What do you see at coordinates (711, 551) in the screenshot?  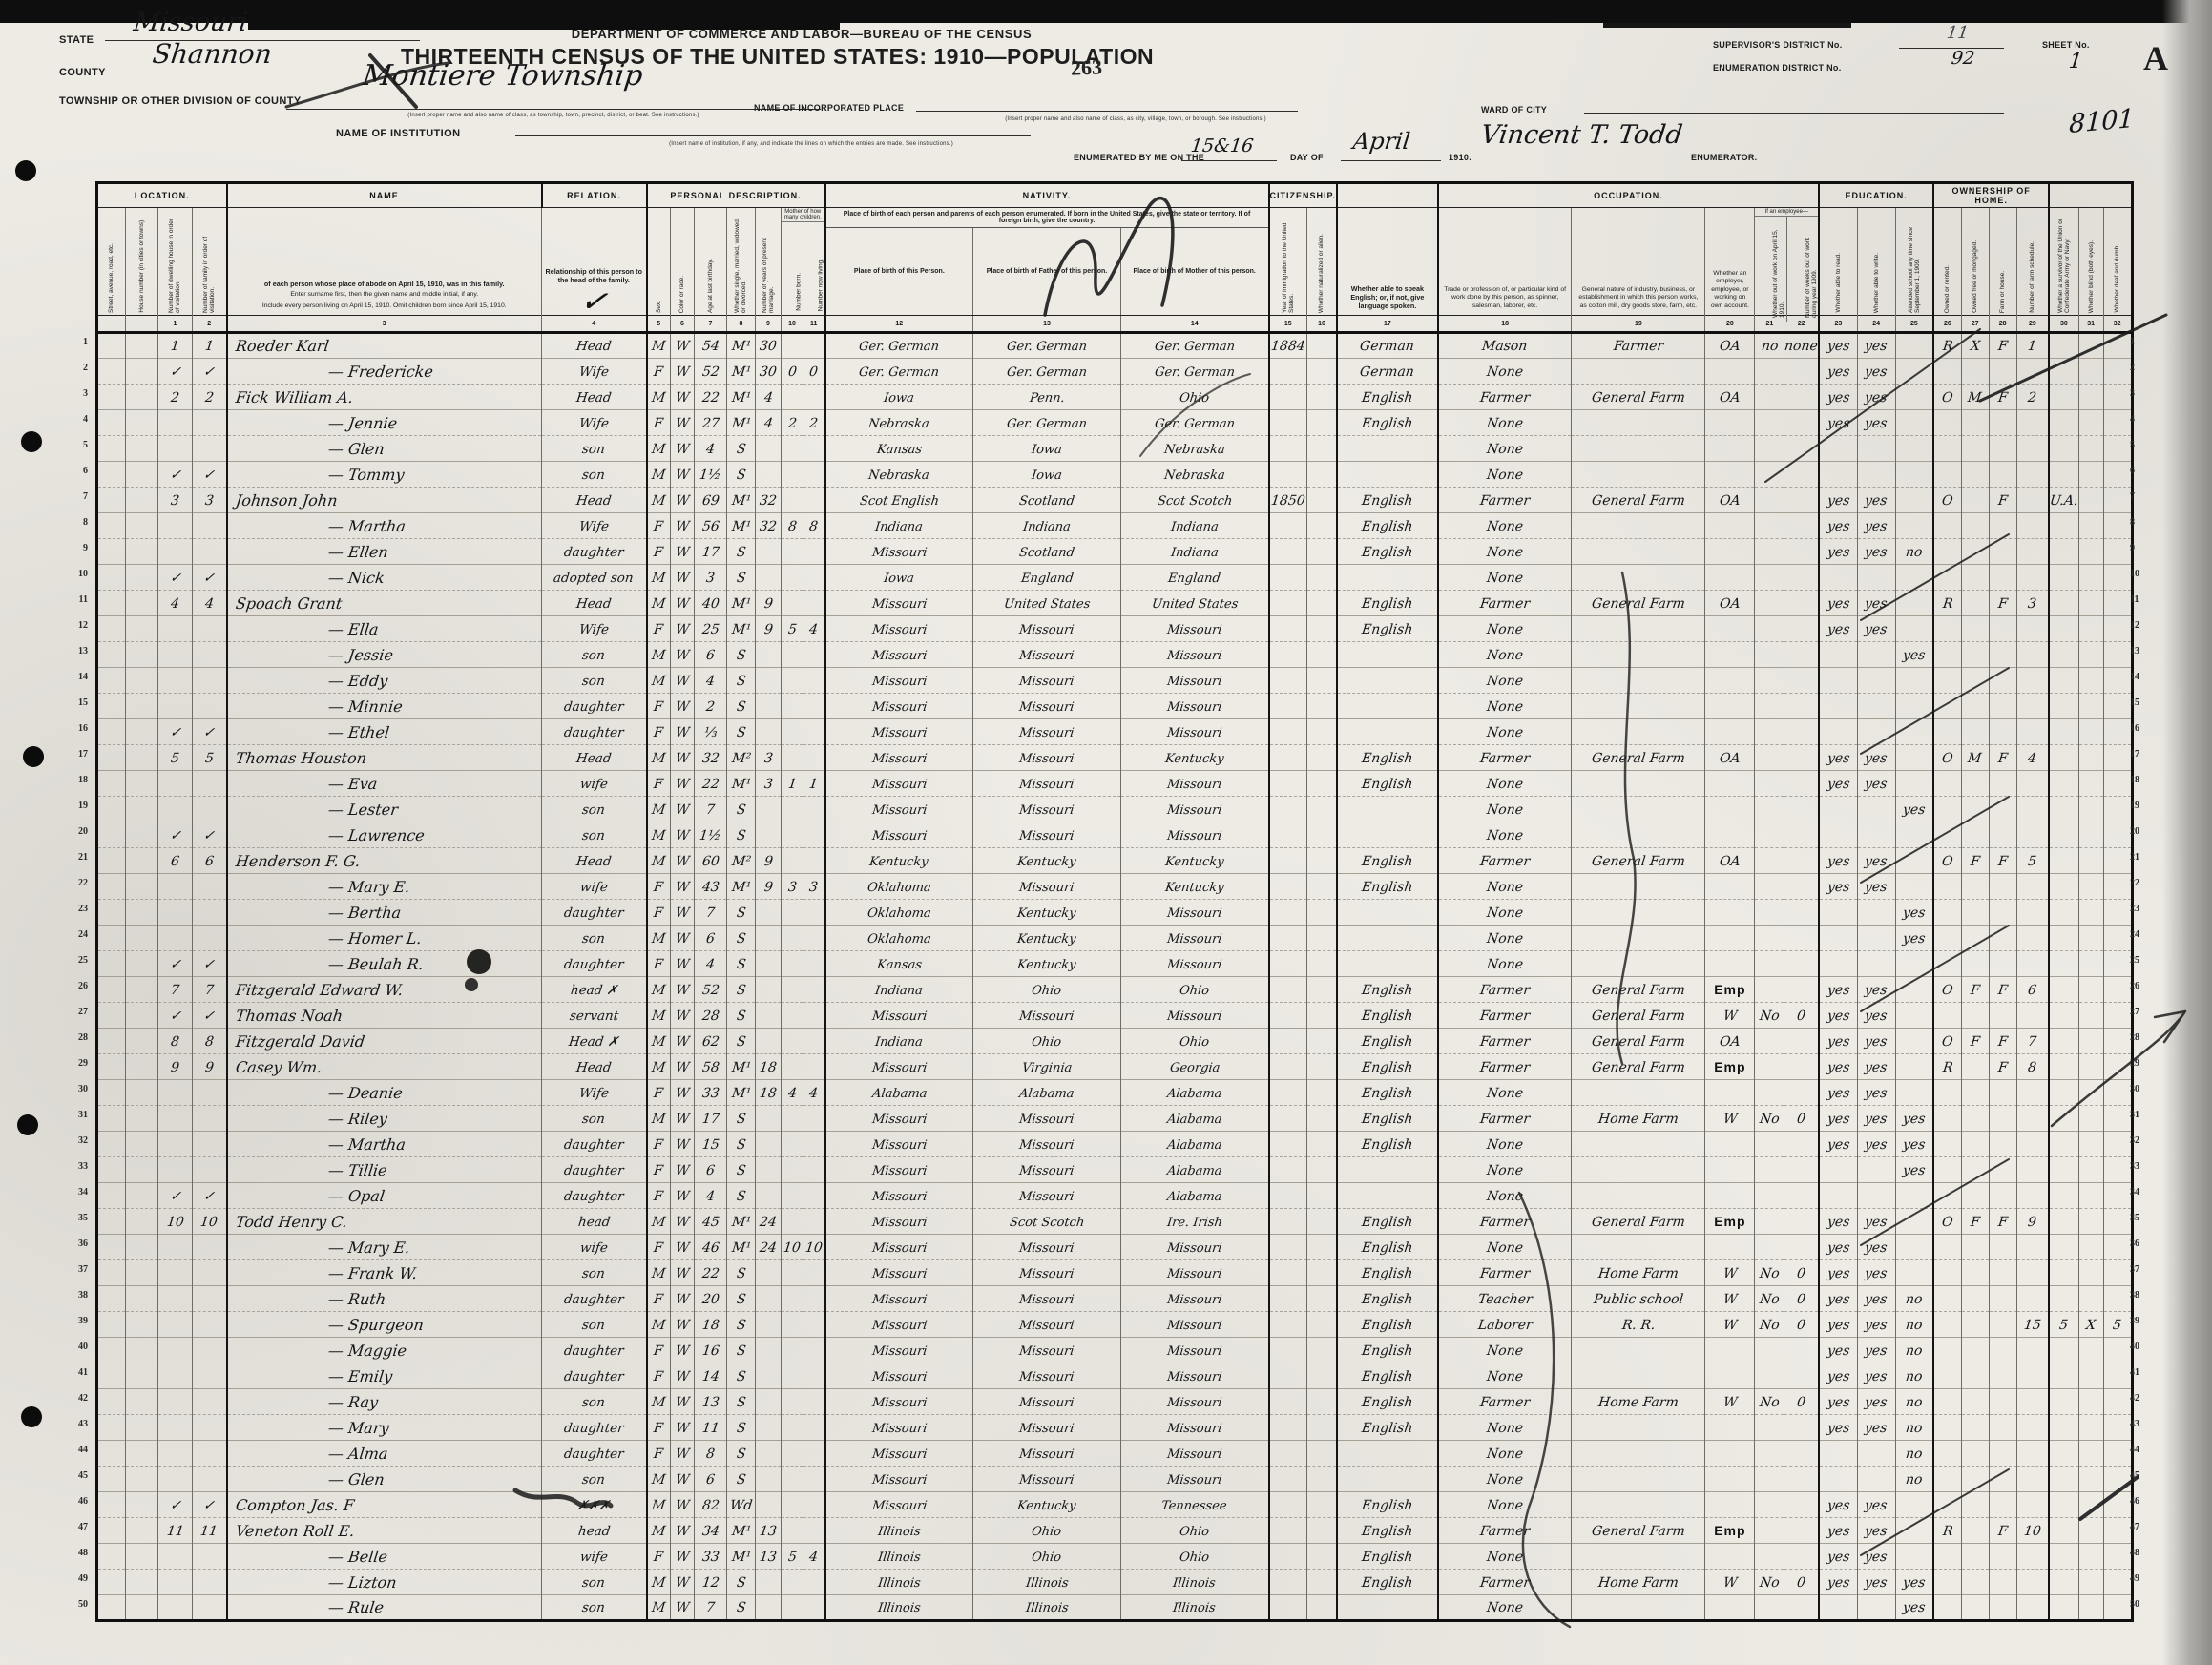 I see `cell-age: 17` at bounding box center [711, 551].